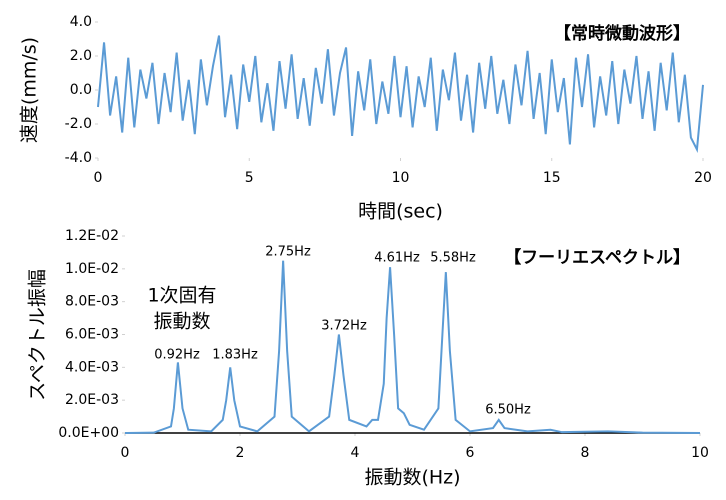 Image resolution: width=726 pixels, height=500 pixels. Describe the element at coordinates (344, 326) in the screenshot. I see `peak-label: 3.72Hz` at that location.